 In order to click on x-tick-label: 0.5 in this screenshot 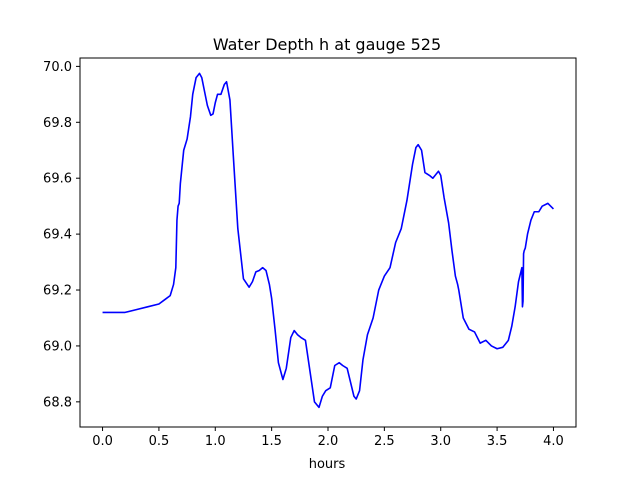, I will do `click(159, 441)`.